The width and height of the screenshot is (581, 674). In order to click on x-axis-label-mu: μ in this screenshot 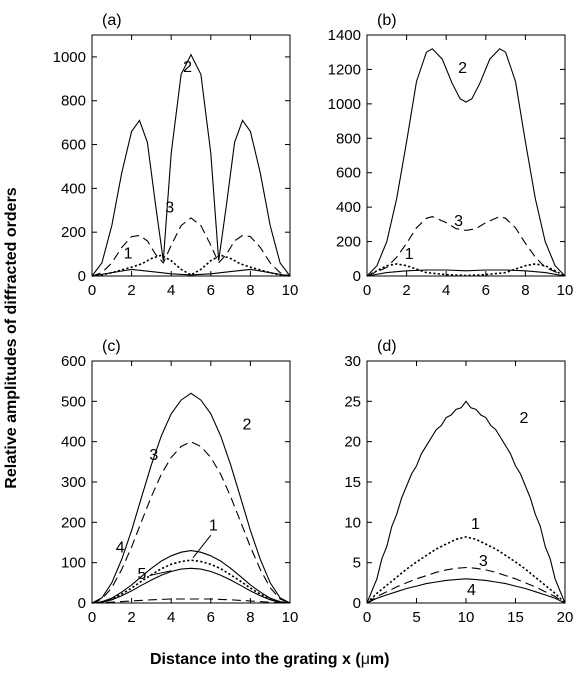, I will do `click(365, 659)`.